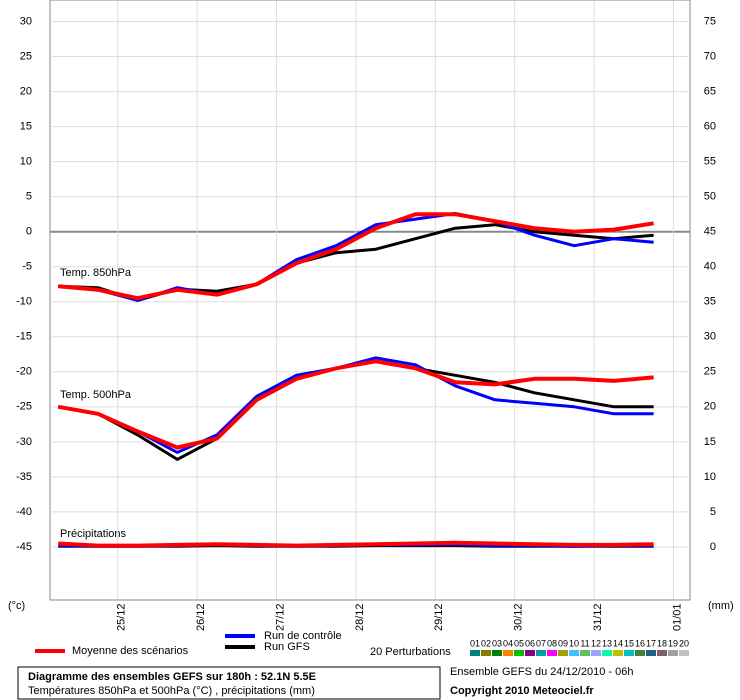 The height and width of the screenshot is (700, 740). What do you see at coordinates (24, 337) in the screenshot?
I see `y-tick-label: -15` at bounding box center [24, 337].